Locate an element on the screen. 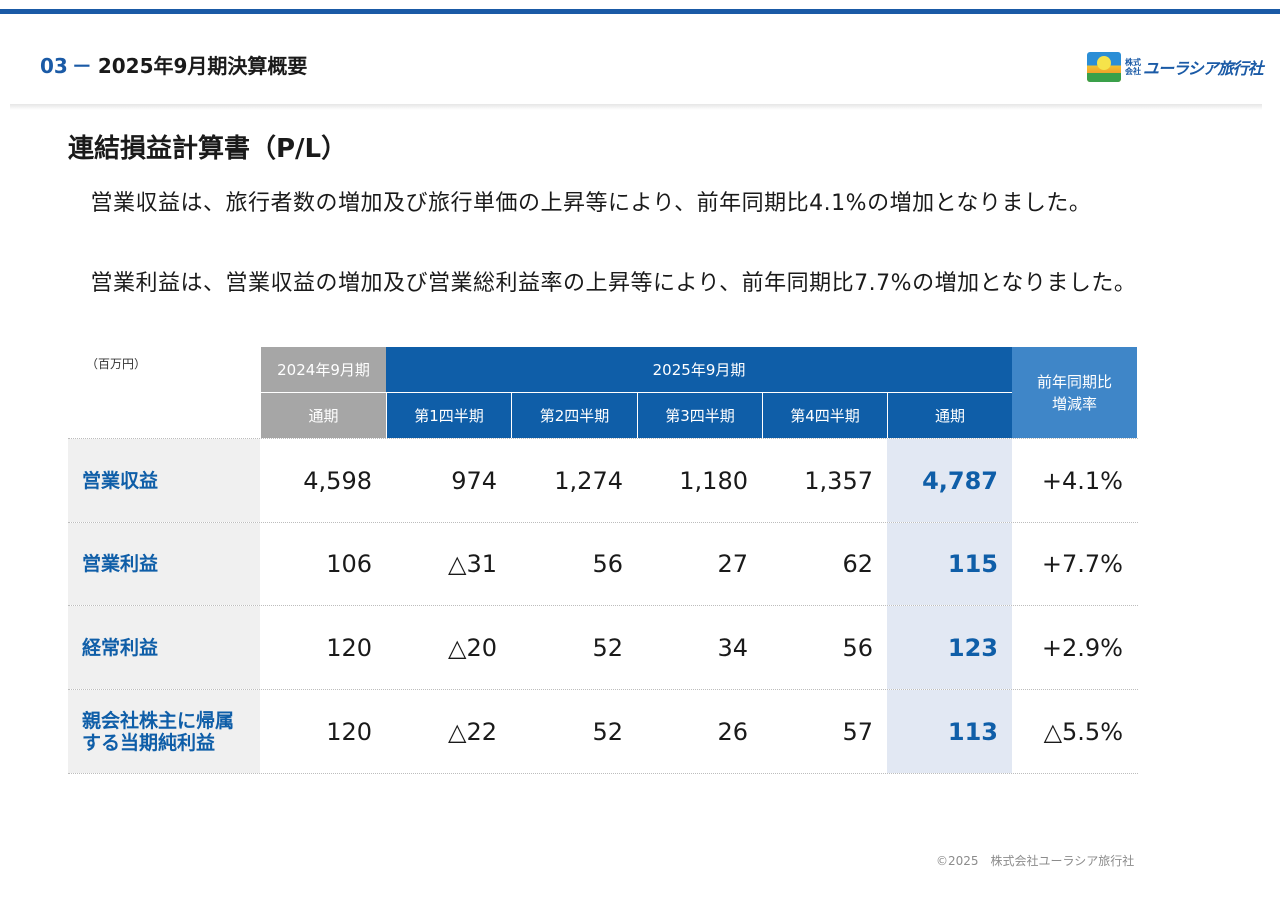 The image size is (1280, 905). table-cell: 1,357 is located at coordinates (838, 480).